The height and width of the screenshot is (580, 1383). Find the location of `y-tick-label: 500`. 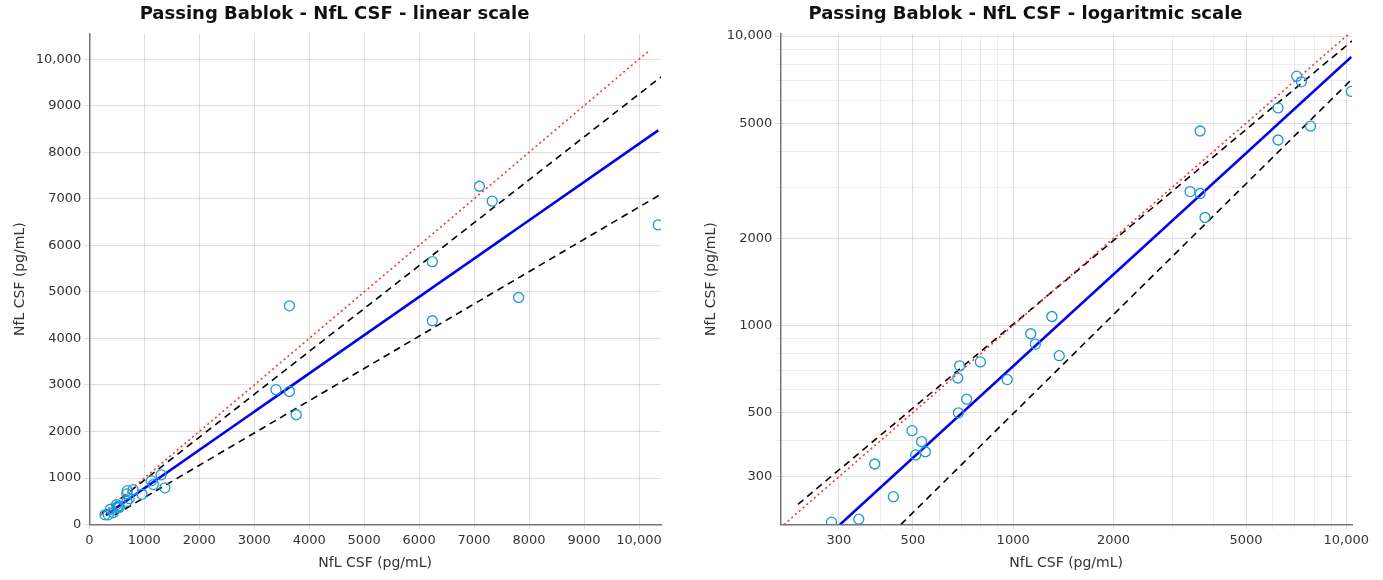

y-tick-label: 500 is located at coordinates (760, 411).